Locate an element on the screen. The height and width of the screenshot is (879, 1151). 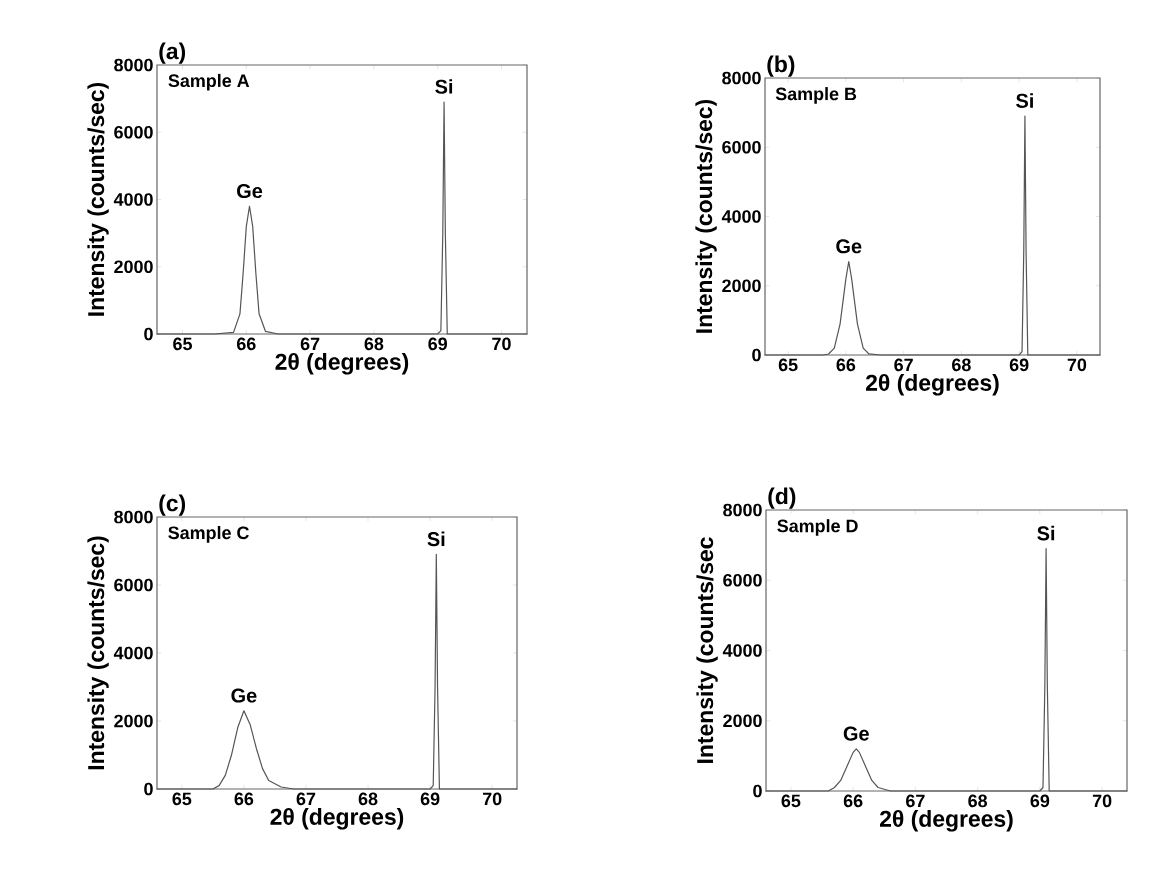
annotation: Sample A is located at coordinates (209, 82).